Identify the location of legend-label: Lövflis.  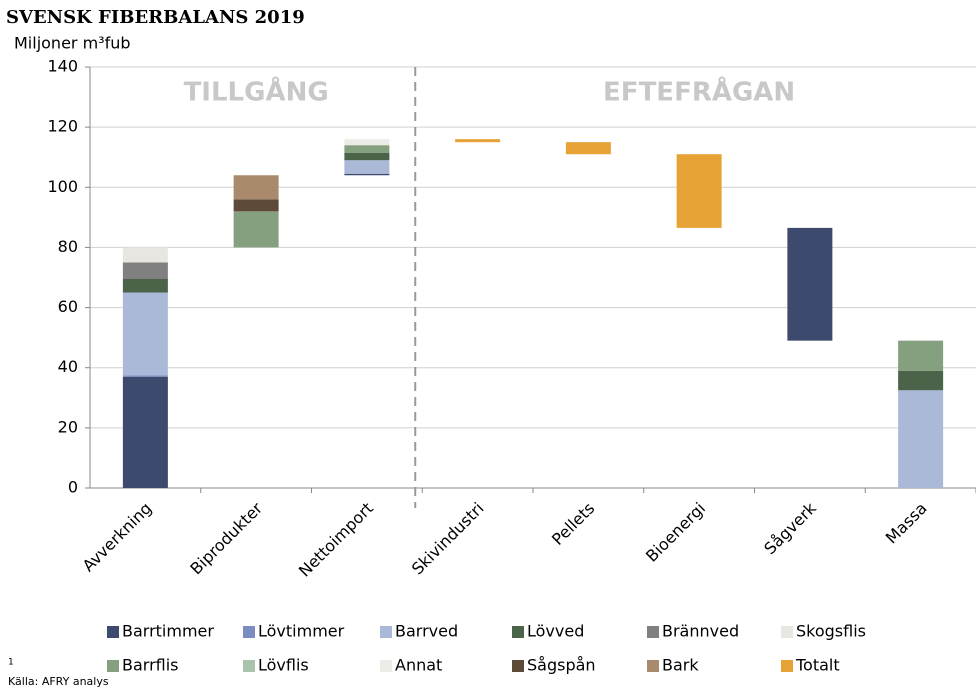
(283, 665).